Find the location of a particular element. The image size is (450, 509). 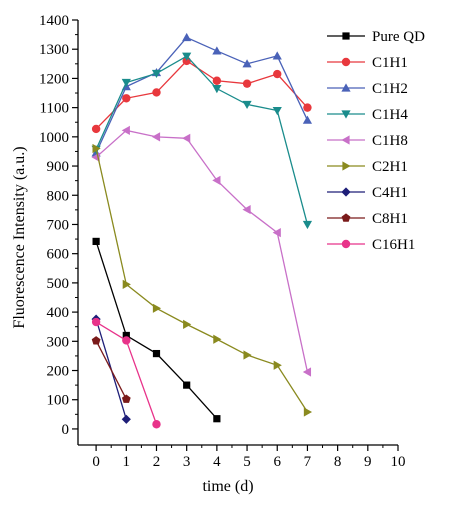

series-pure-qd is located at coordinates (156, 330).